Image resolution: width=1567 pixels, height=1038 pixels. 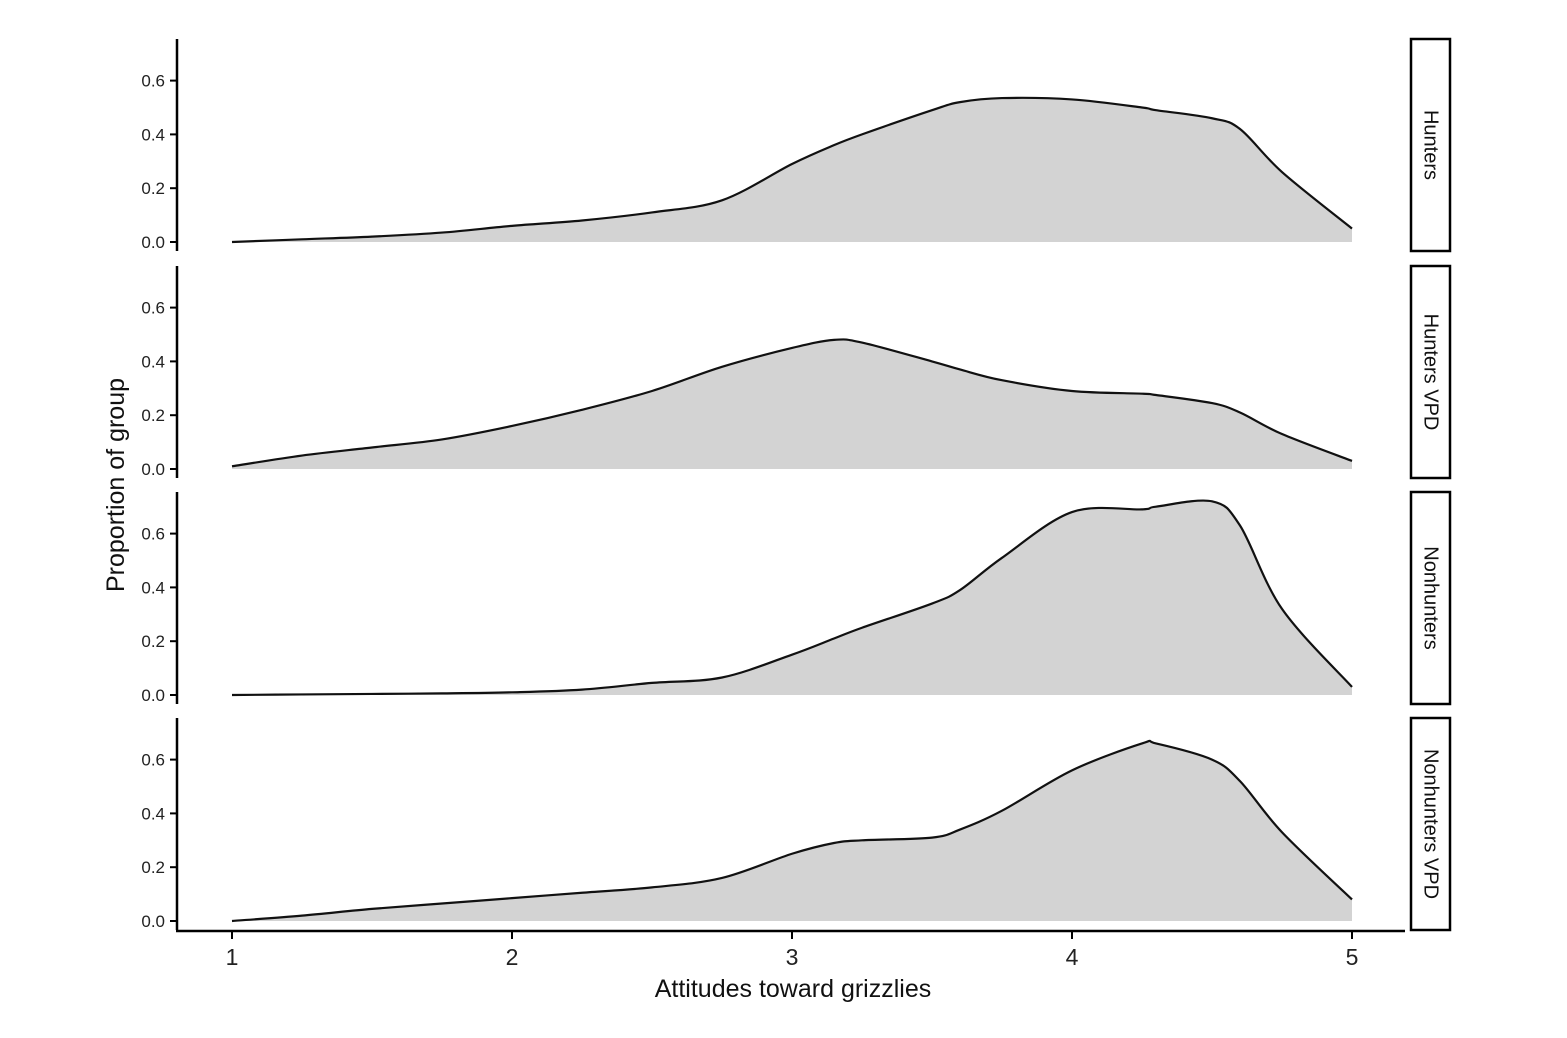 I want to click on x-tick-label: 4, so click(x=1072, y=957).